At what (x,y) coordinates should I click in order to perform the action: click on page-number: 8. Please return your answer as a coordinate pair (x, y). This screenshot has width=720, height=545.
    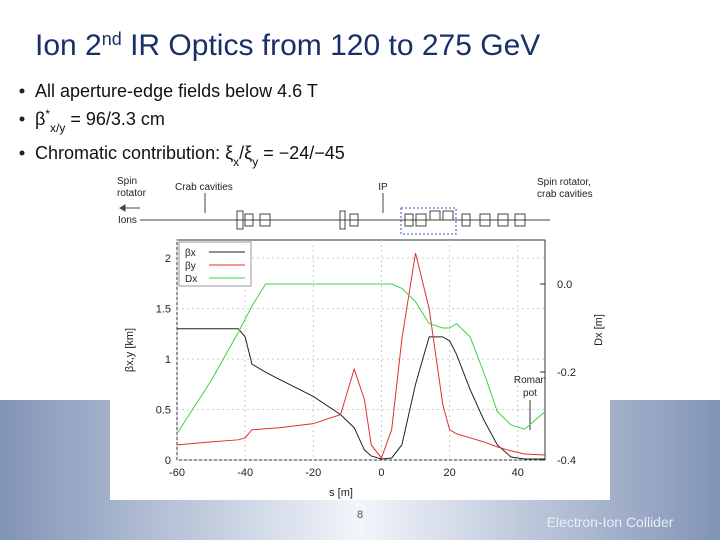
    Looking at the image, I should click on (360, 515).